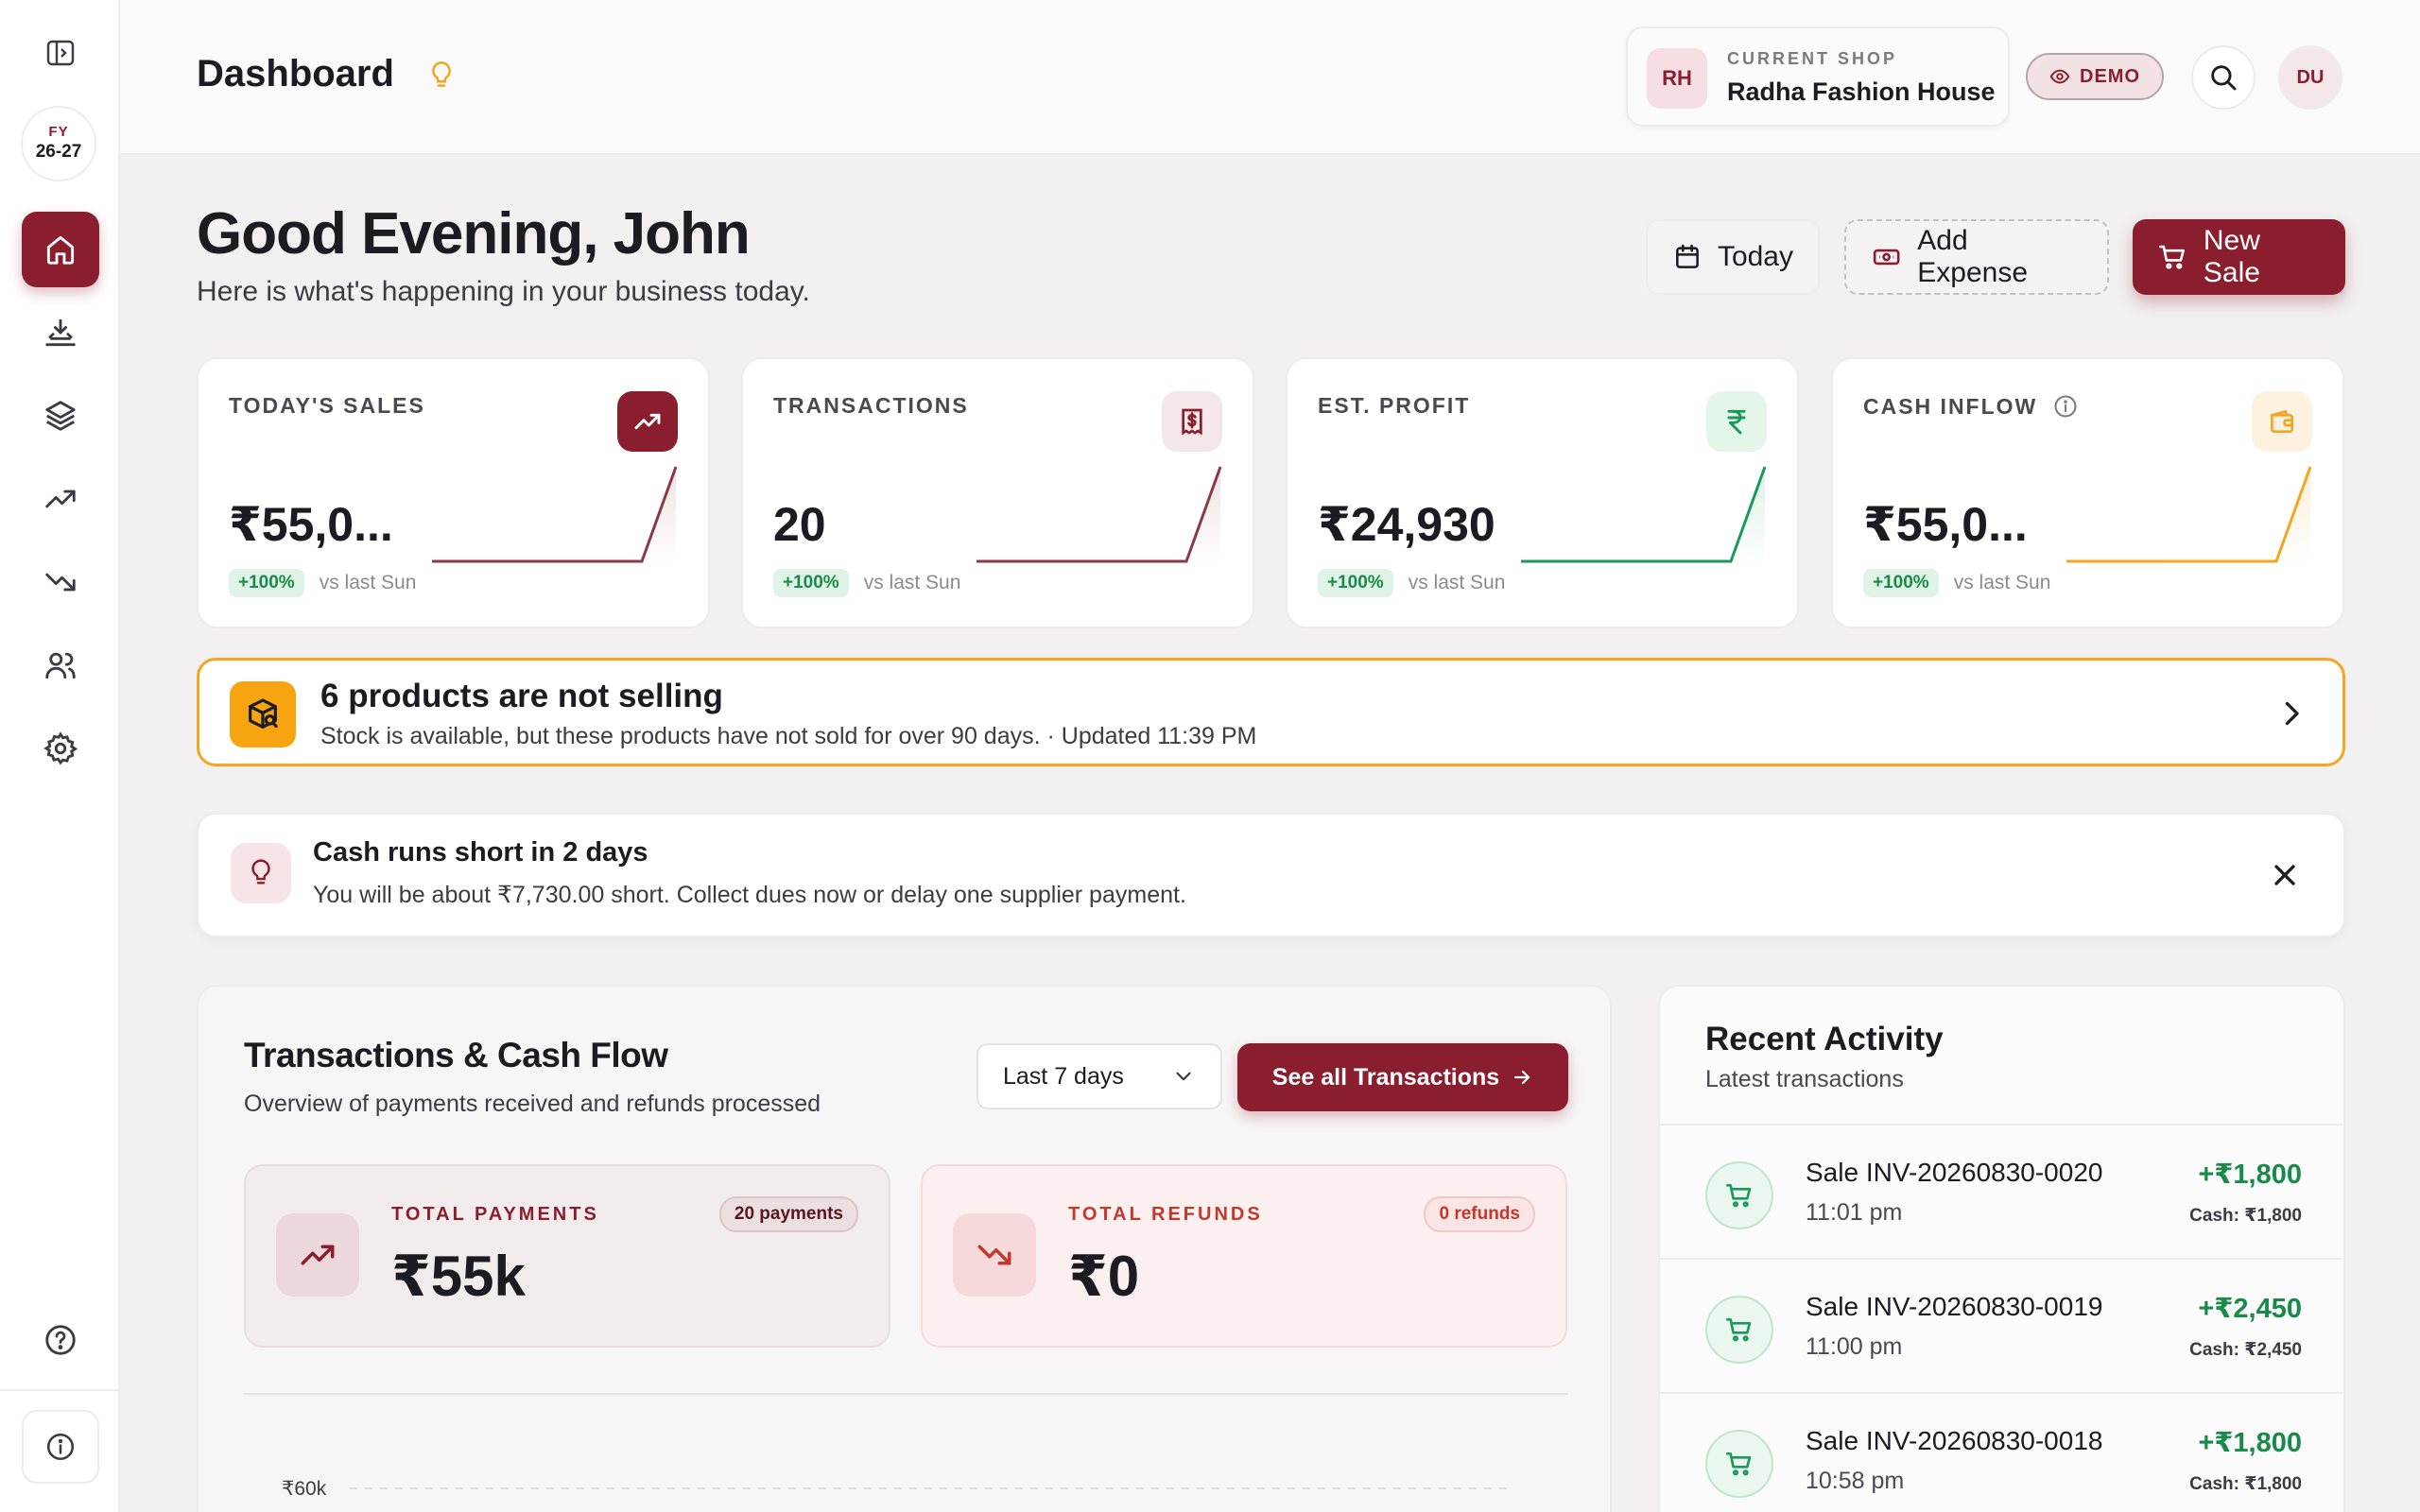  I want to click on profit-sparkline, so click(1644, 515).